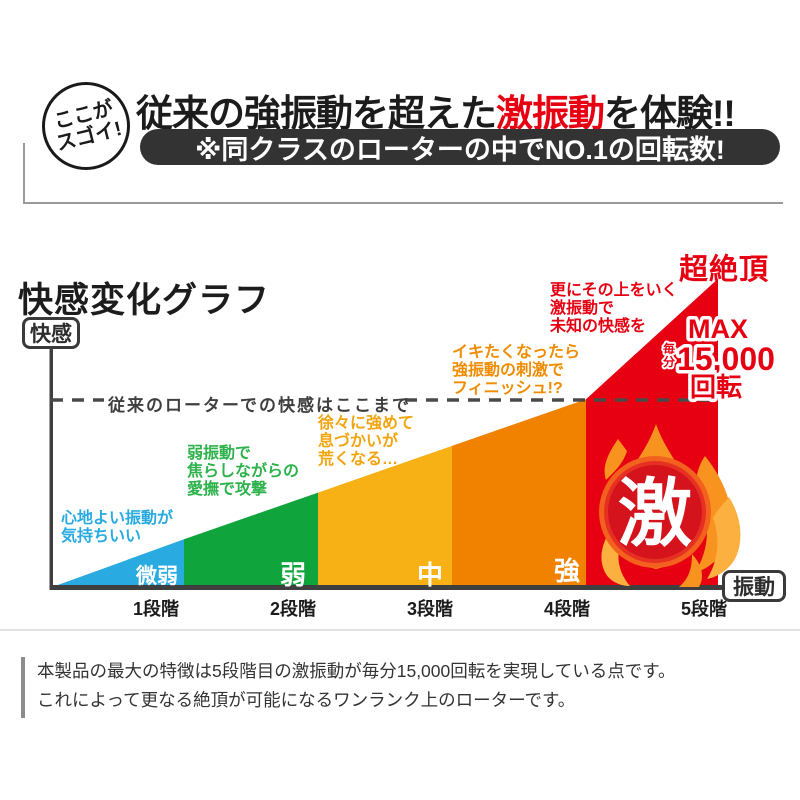  What do you see at coordinates (716, 387) in the screenshot?
I see `rpm-unit: 回転` at bounding box center [716, 387].